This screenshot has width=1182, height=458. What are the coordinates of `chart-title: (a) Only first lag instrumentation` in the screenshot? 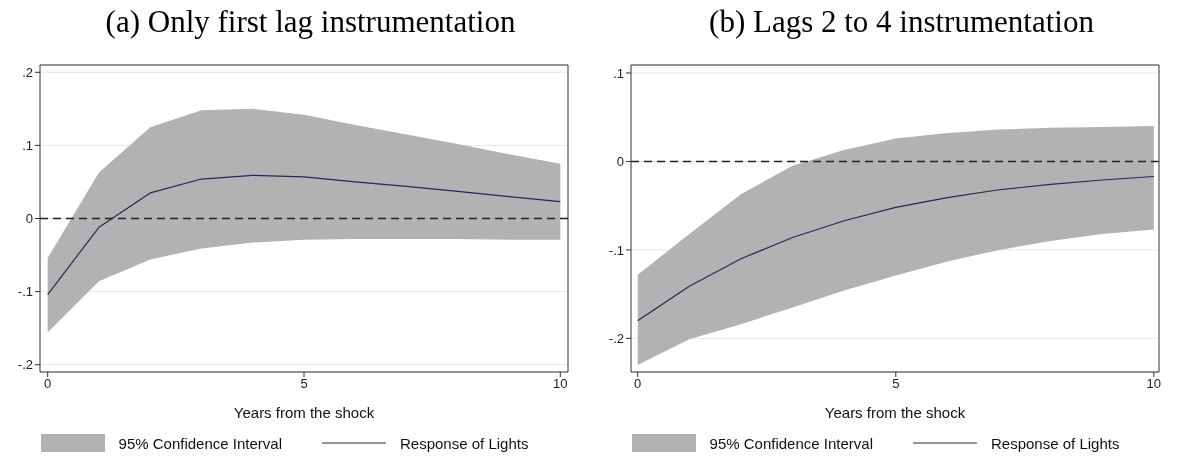 It's located at (310, 22).